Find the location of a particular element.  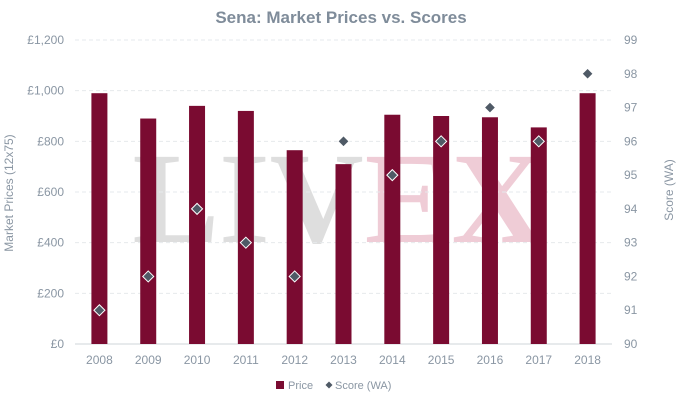

legend-score-marker is located at coordinates (329, 385).